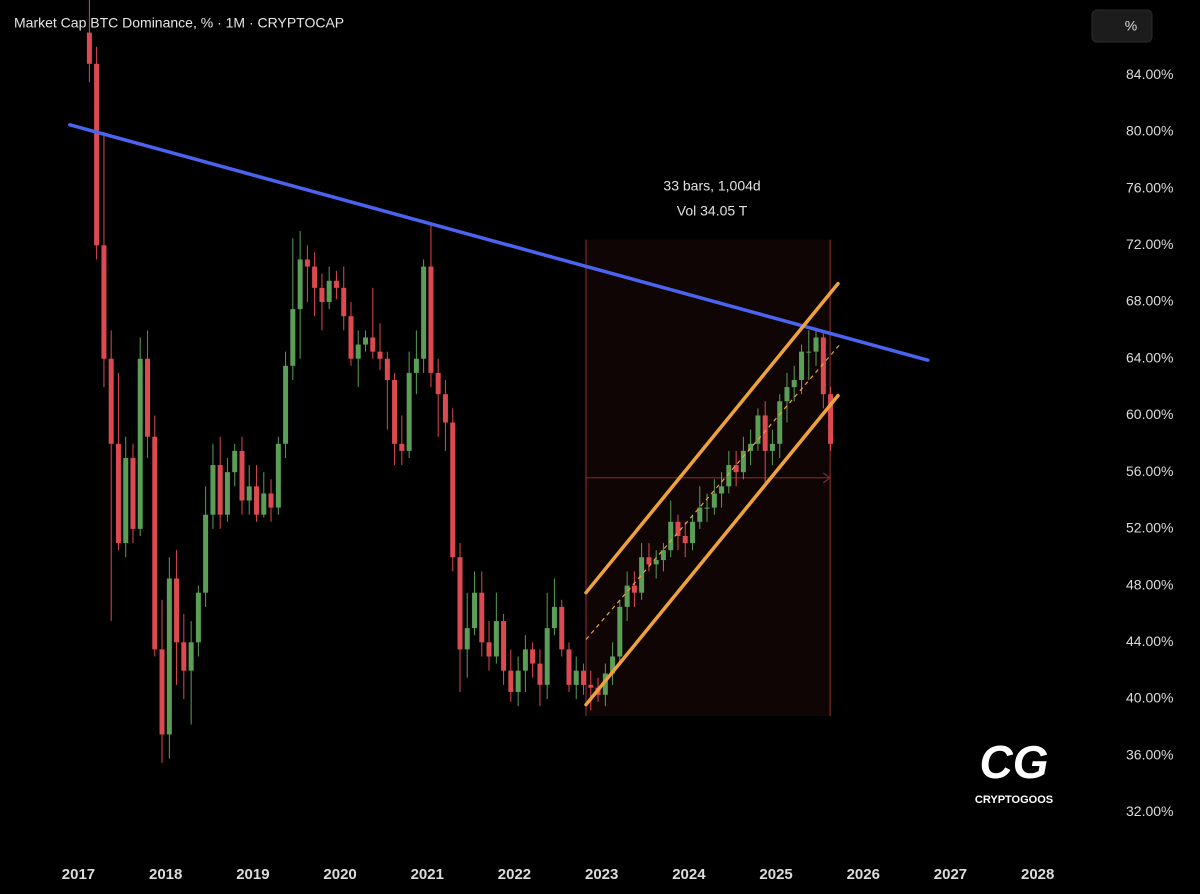  I want to click on x-tick-label: 2026, so click(863, 874).